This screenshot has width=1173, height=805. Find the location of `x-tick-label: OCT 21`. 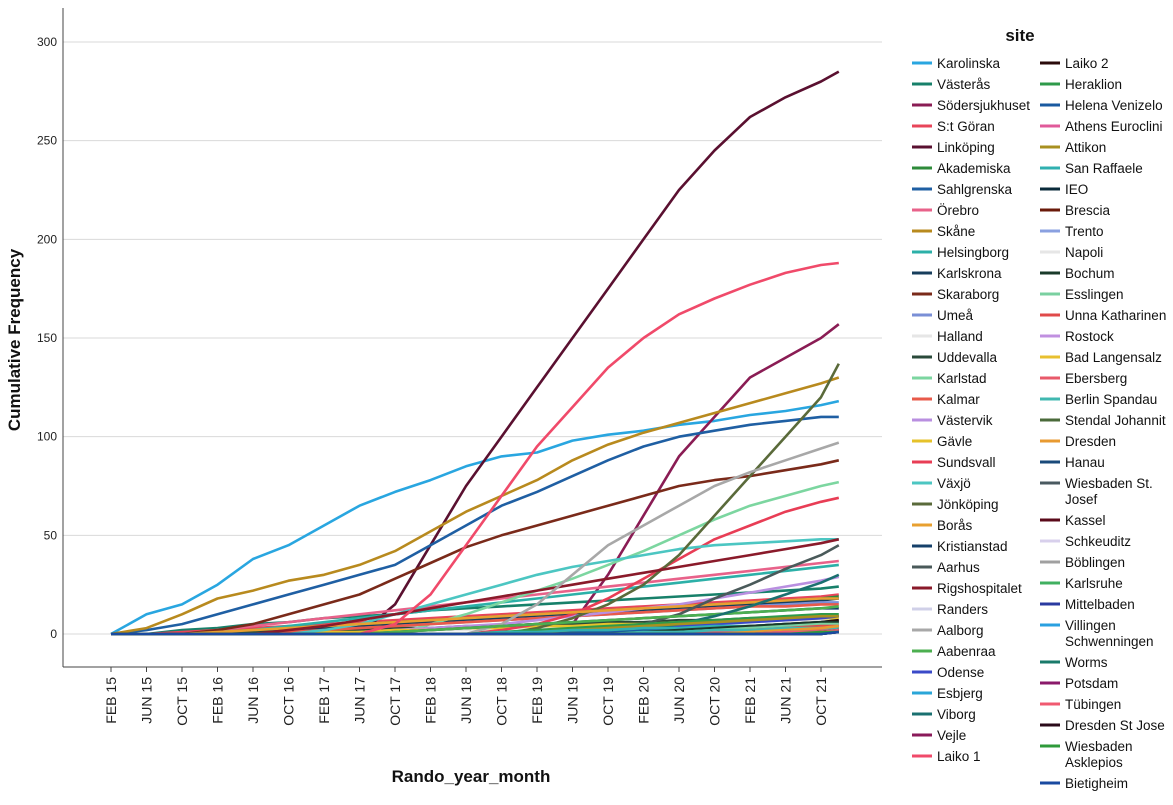

x-tick-label: OCT 21 is located at coordinates (821, 701).